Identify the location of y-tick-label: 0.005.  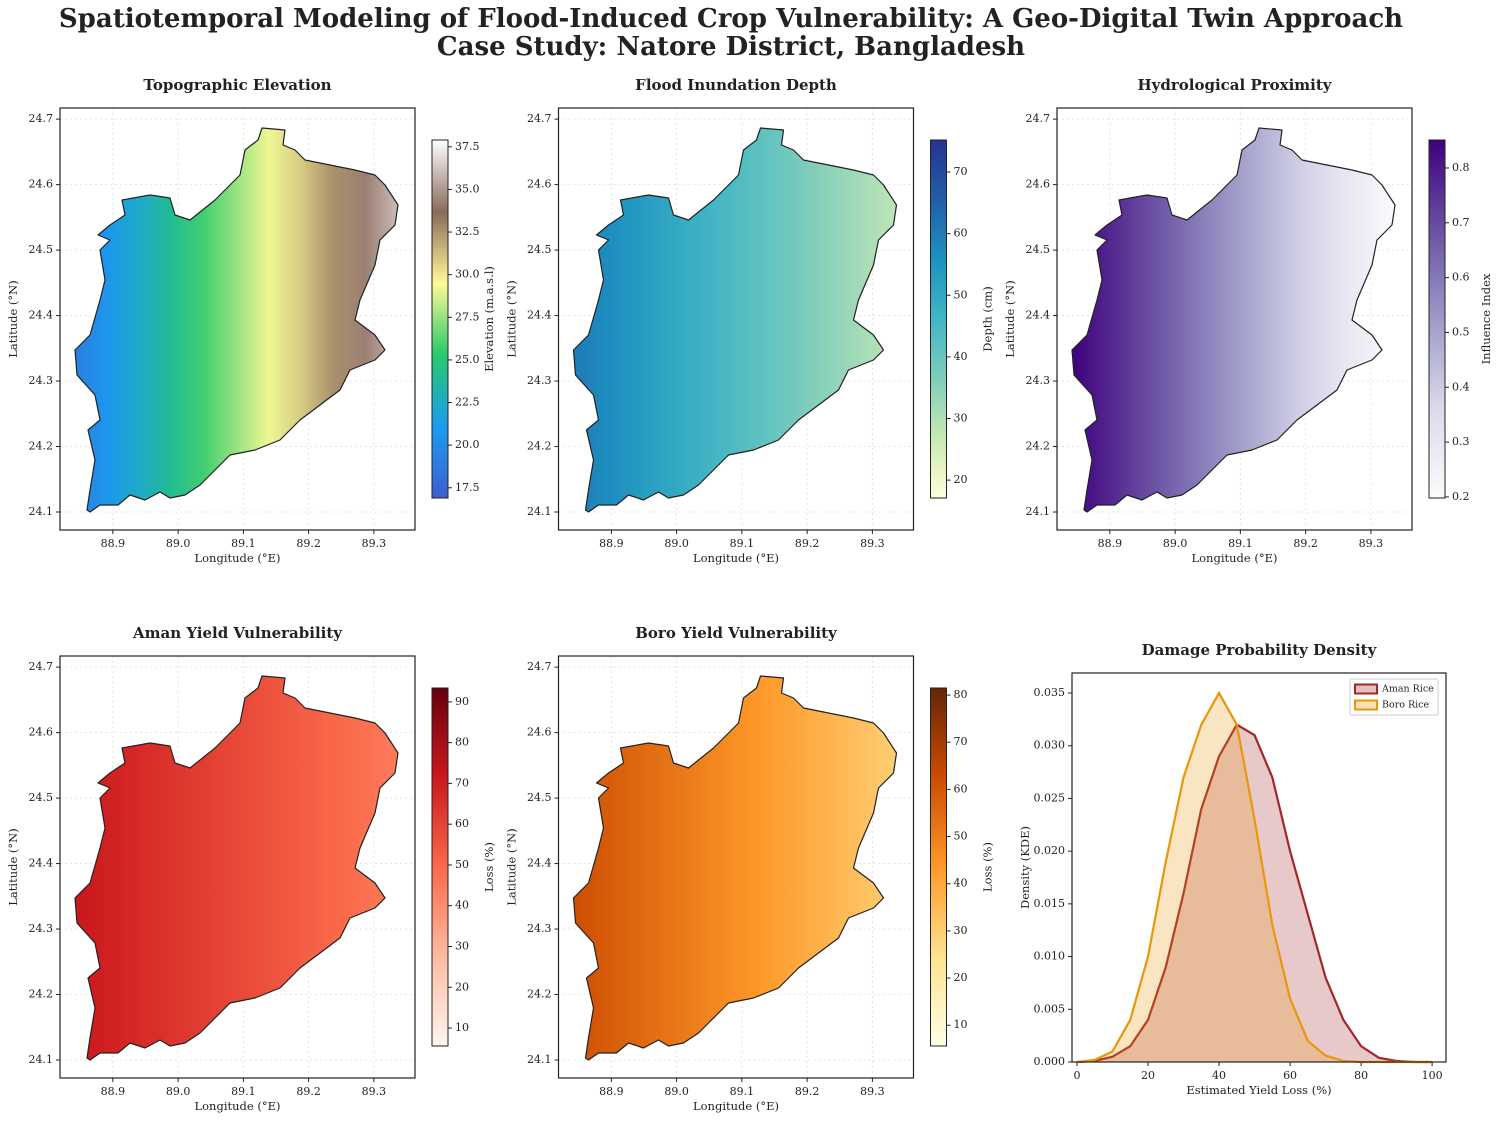
(1050, 1008).